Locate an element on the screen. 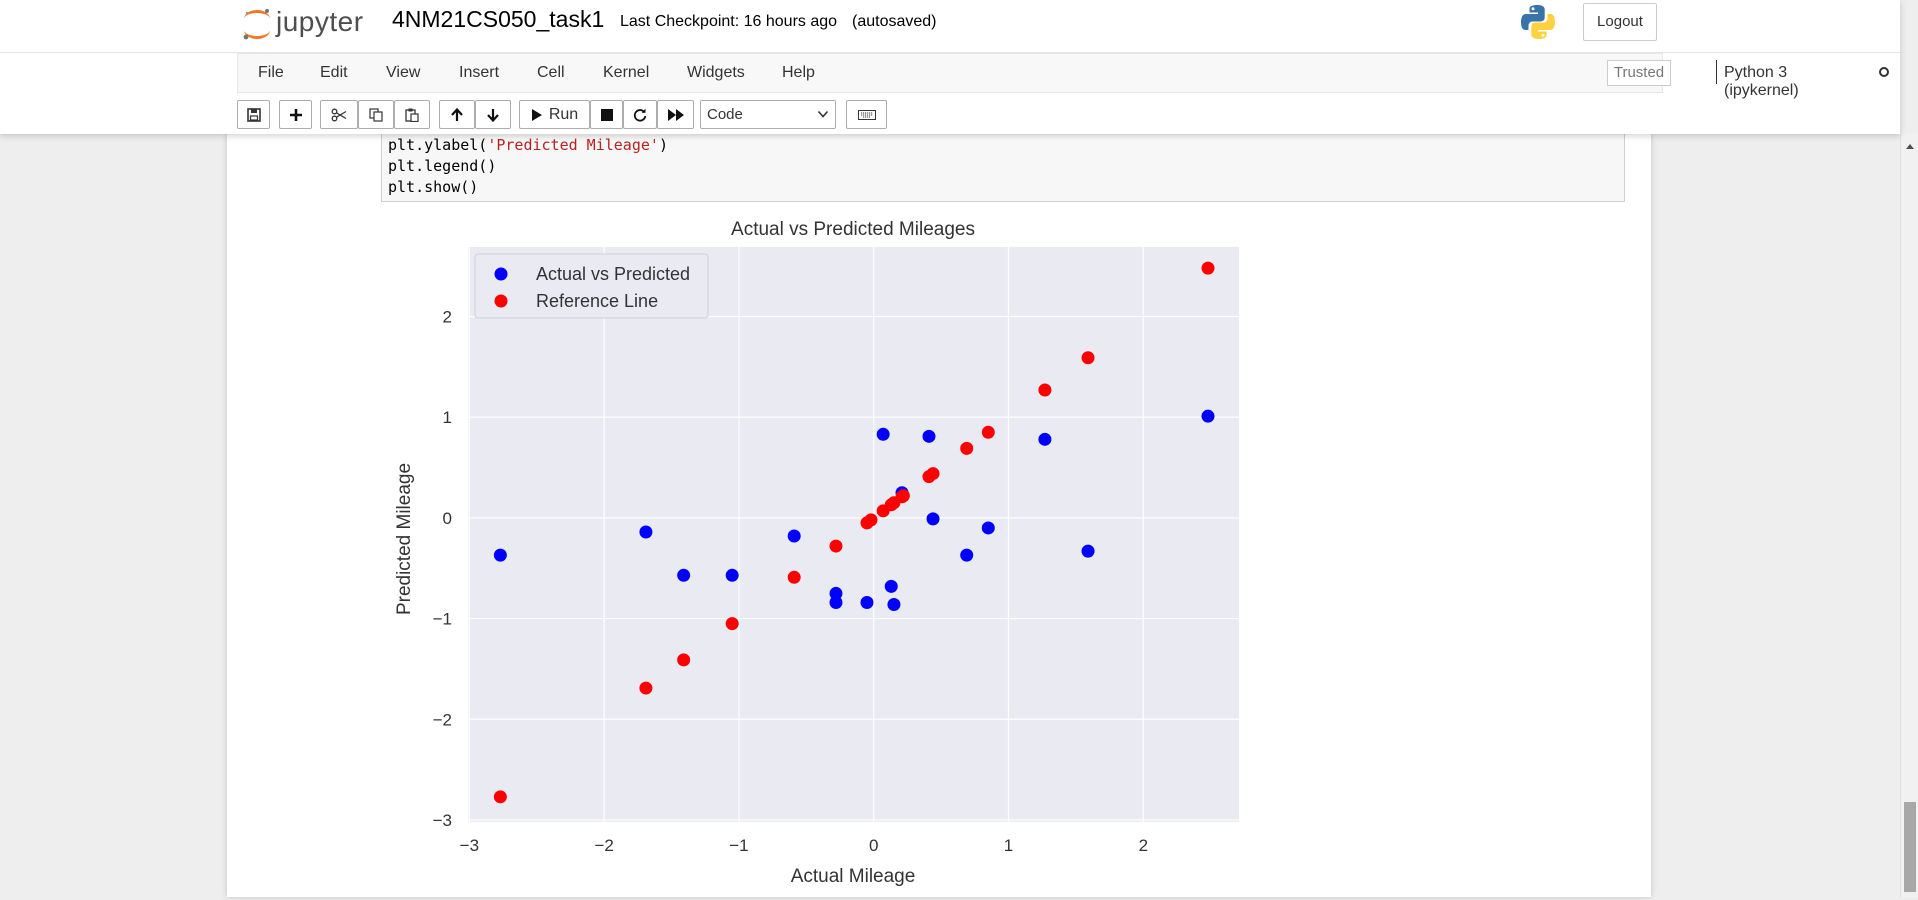 This screenshot has height=900, width=1918. y-tick-label: 2 is located at coordinates (447, 316).